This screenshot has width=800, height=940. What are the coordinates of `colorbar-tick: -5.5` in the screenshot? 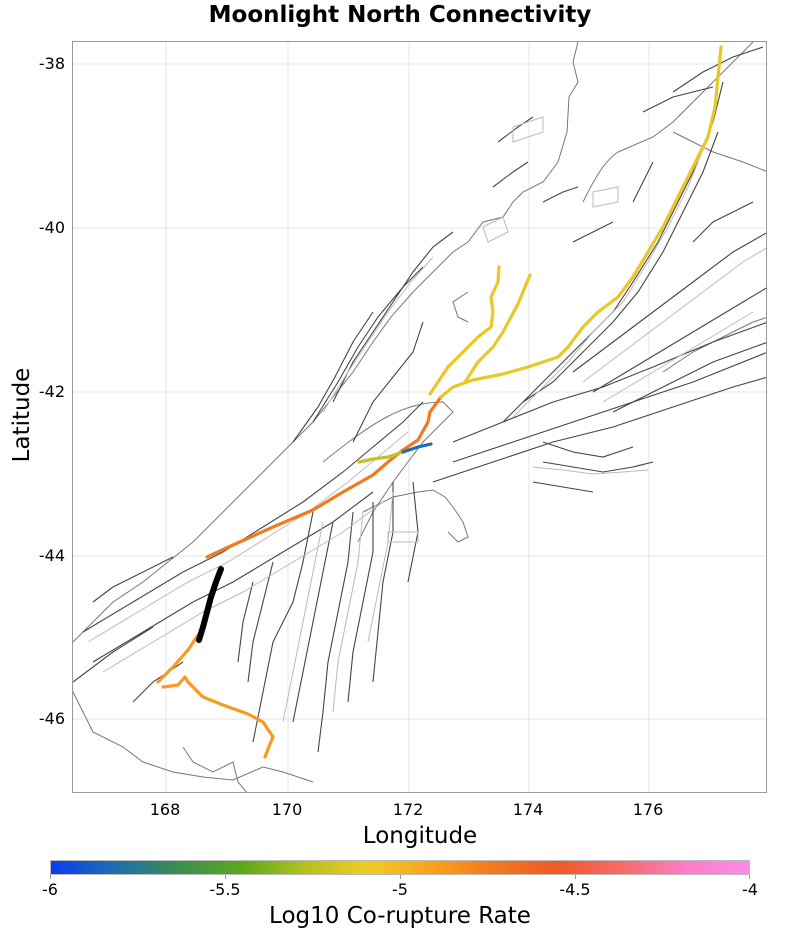 It's located at (225, 889).